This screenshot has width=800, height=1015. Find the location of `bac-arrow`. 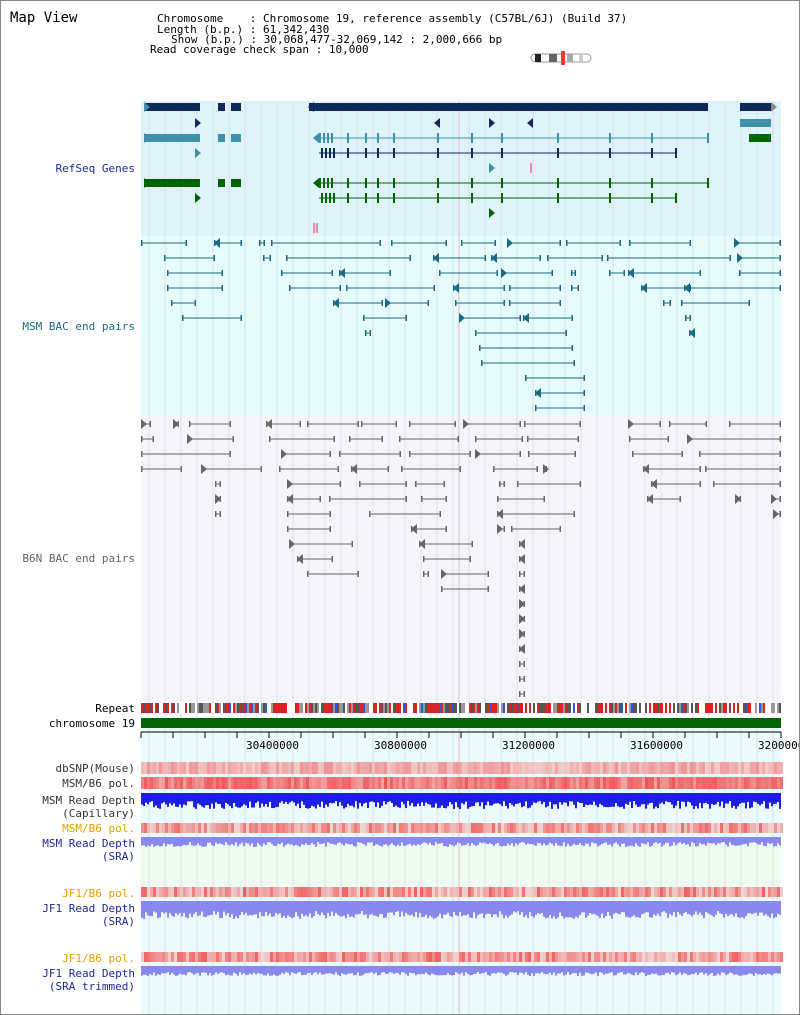

bac-arrow is located at coordinates (522, 544).